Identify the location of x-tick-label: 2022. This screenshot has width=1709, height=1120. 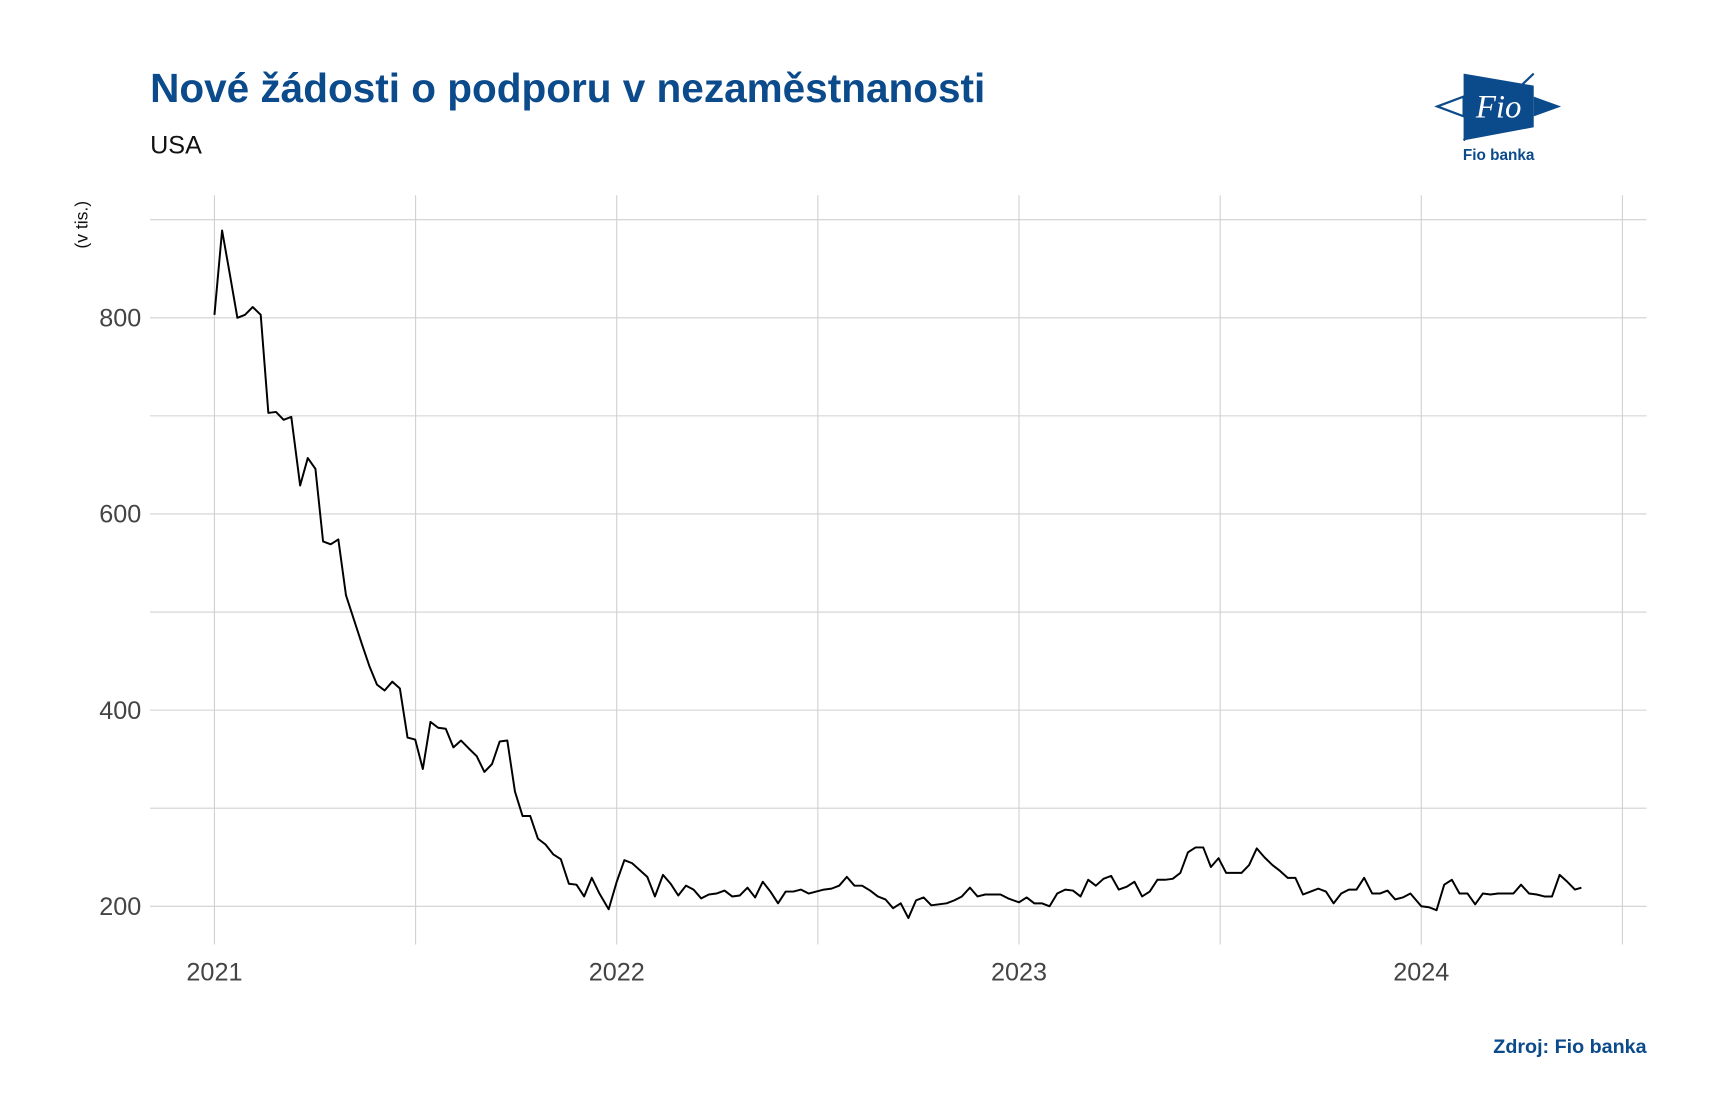
(617, 973).